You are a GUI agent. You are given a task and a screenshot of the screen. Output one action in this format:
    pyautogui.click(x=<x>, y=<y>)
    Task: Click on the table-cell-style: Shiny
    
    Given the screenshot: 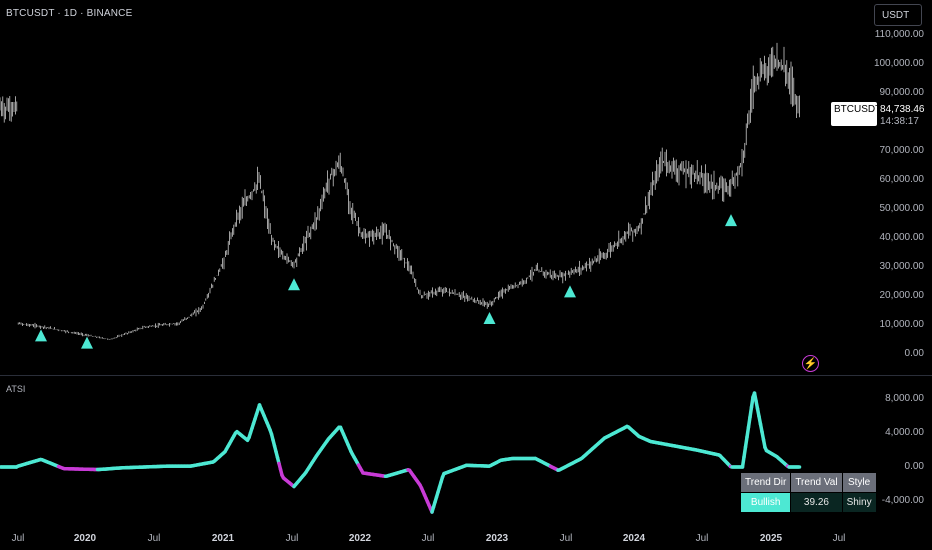 What is the action you would take?
    pyautogui.click(x=859, y=502)
    